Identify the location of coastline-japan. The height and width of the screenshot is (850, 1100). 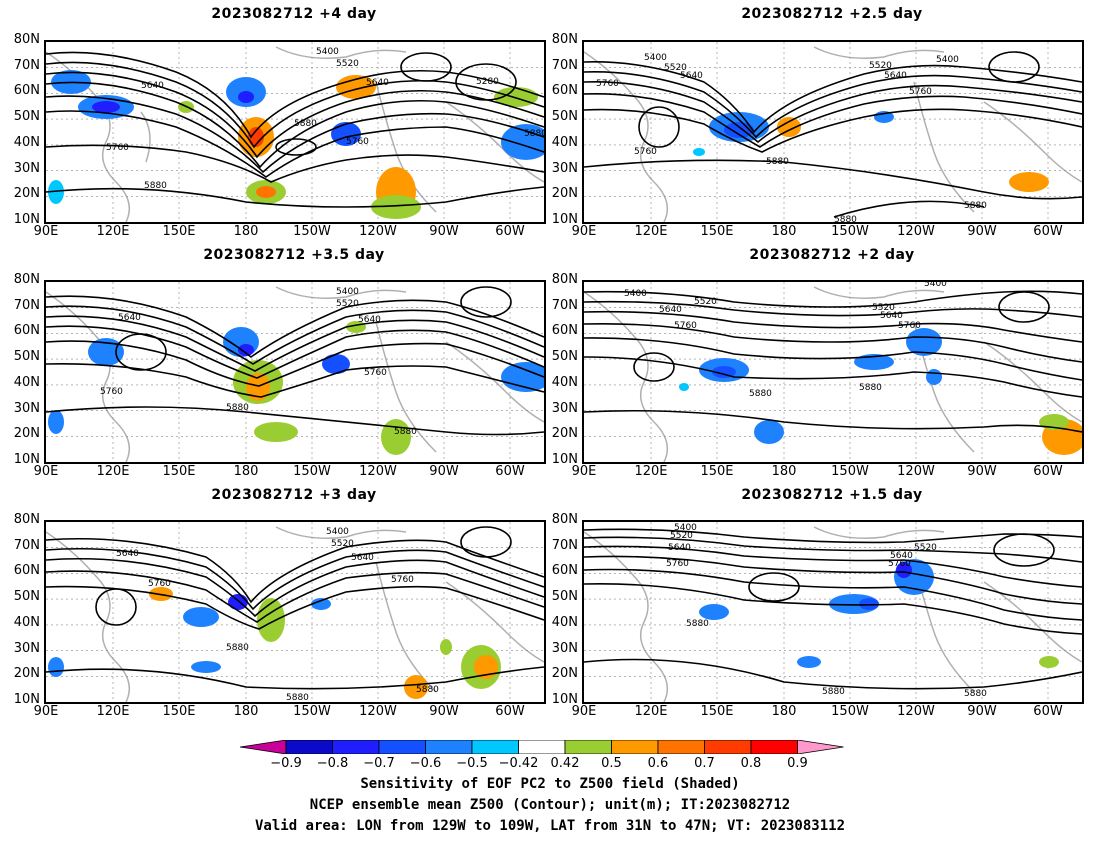
(145, 137).